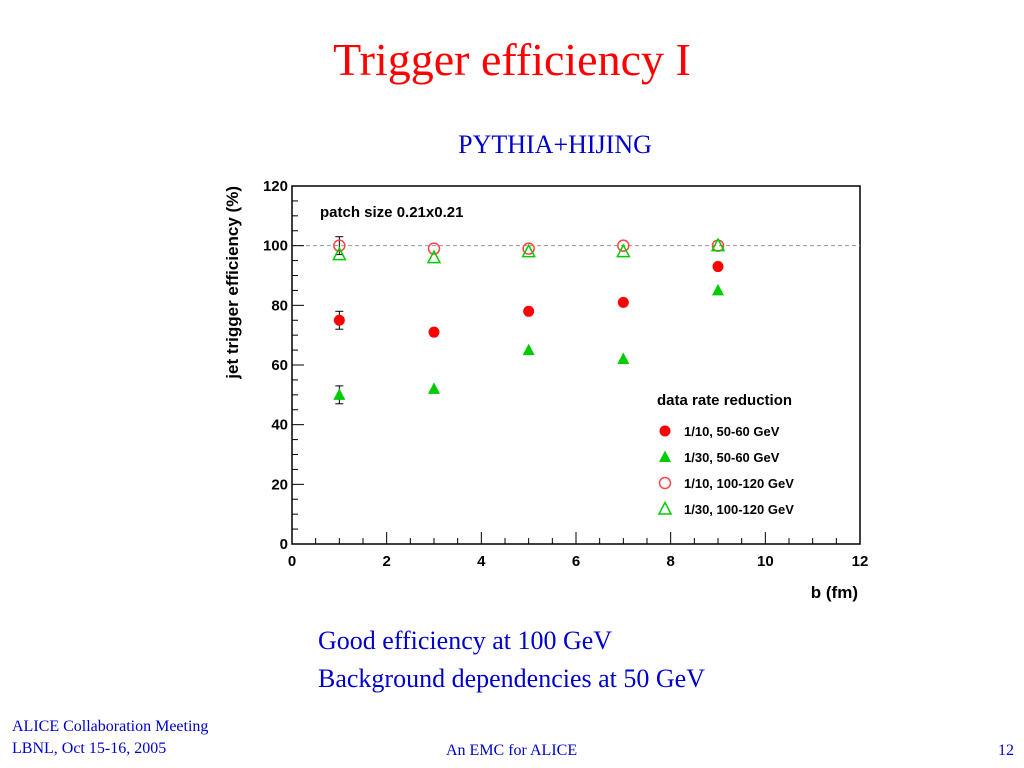  I want to click on legend-label: 1/10, 100-120 GeV, so click(739, 483).